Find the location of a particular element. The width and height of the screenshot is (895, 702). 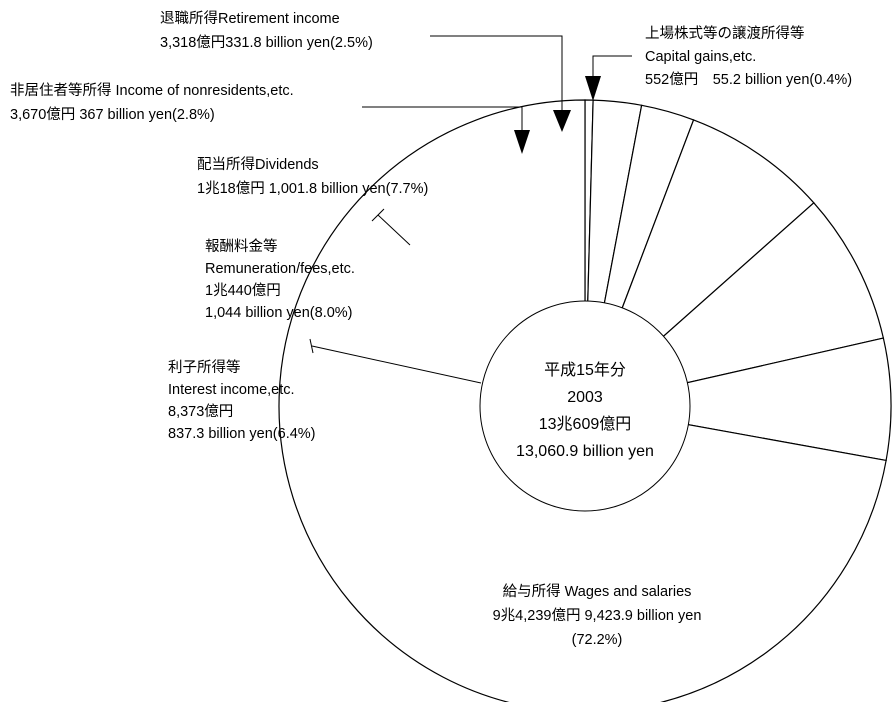

label-wages-line: 給与所得 Wages and salaries is located at coordinates (597, 591).